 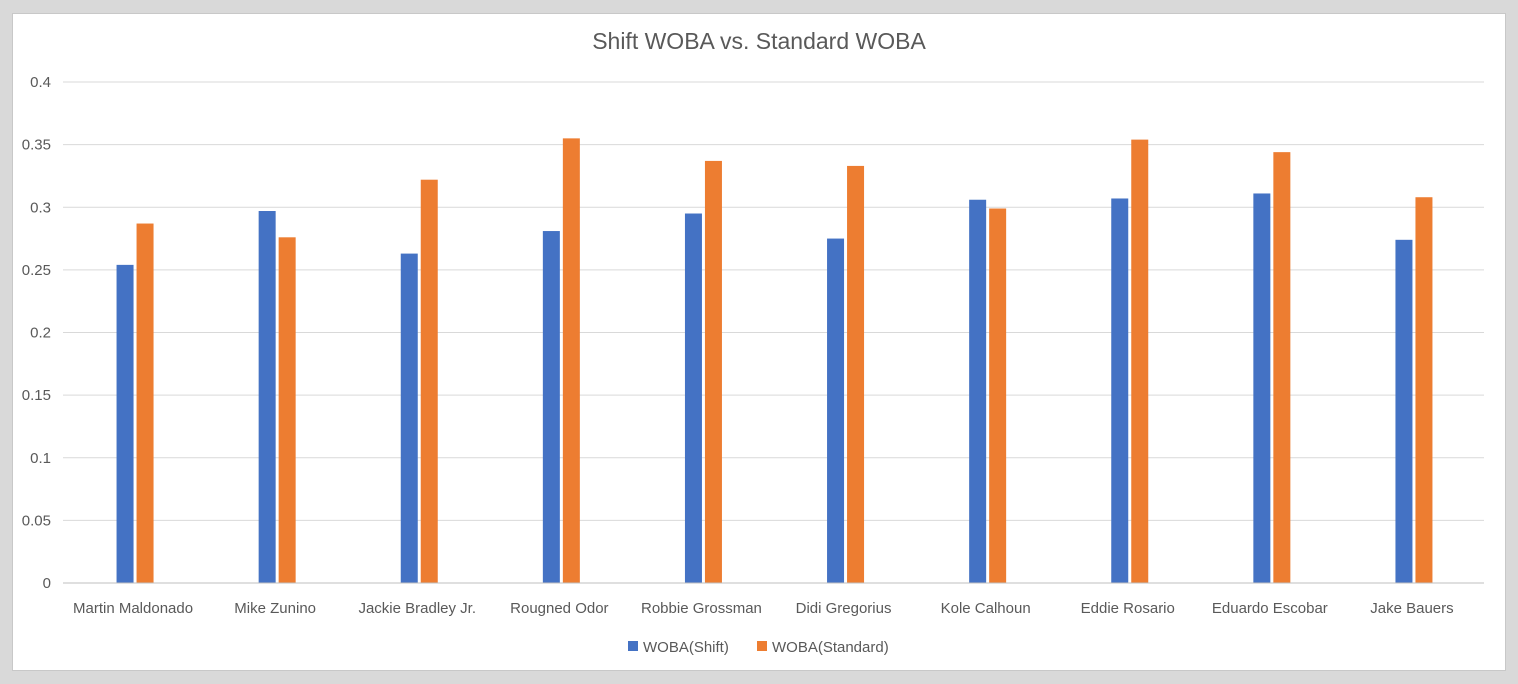 I want to click on x-tick-label: Mike Zunino, so click(x=275, y=608).